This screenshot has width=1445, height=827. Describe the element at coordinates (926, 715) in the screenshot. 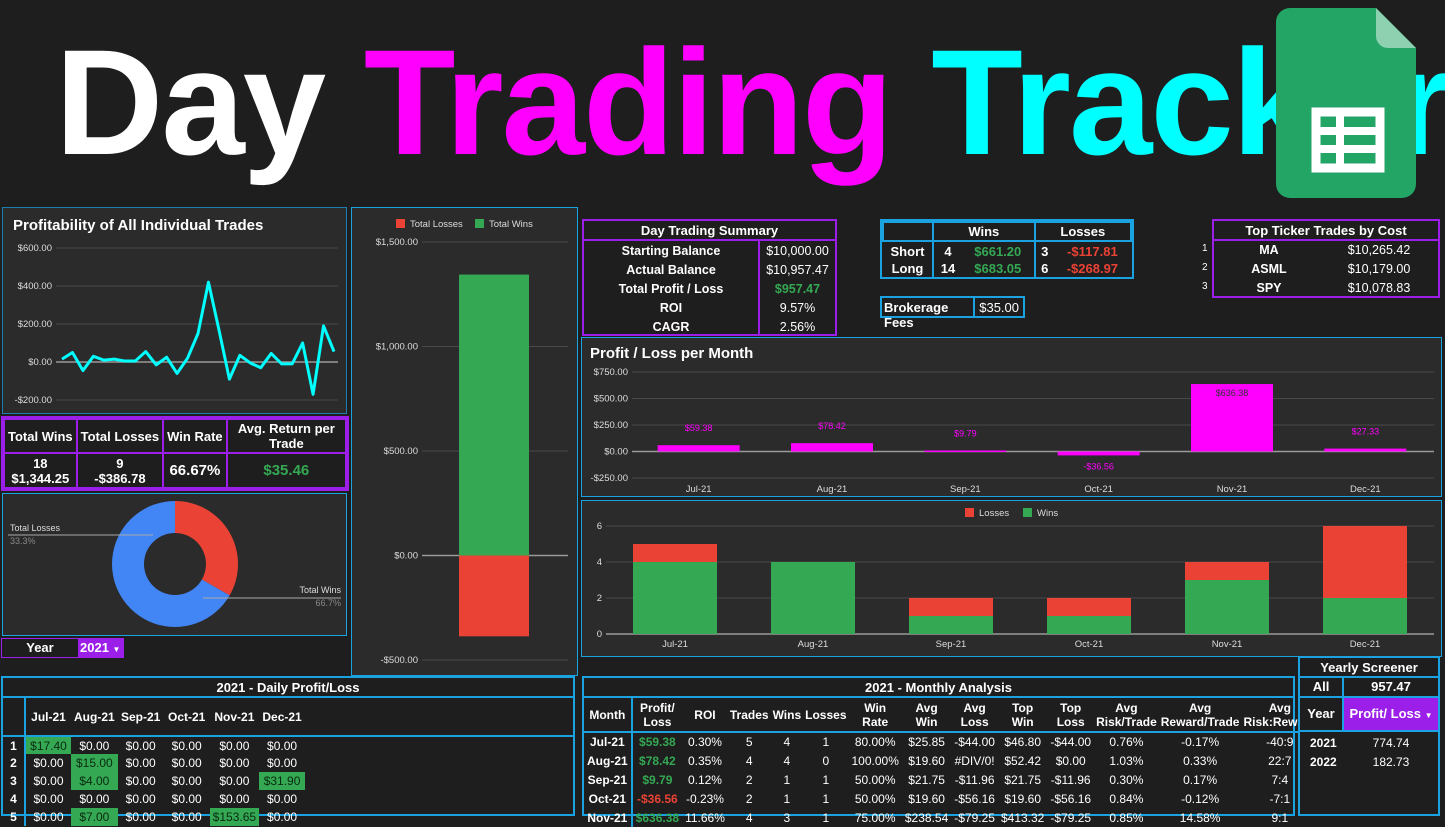

I see `column-header: Avg Win` at that location.